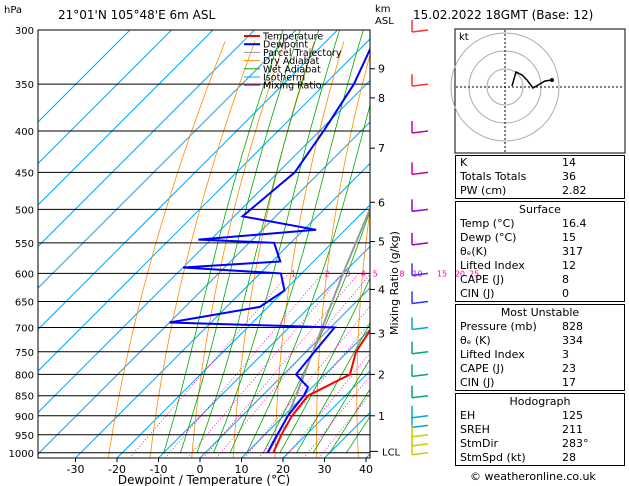  Describe the element at coordinates (493, 457) in the screenshot. I see `index-label: StmSpd (kt)` at that location.